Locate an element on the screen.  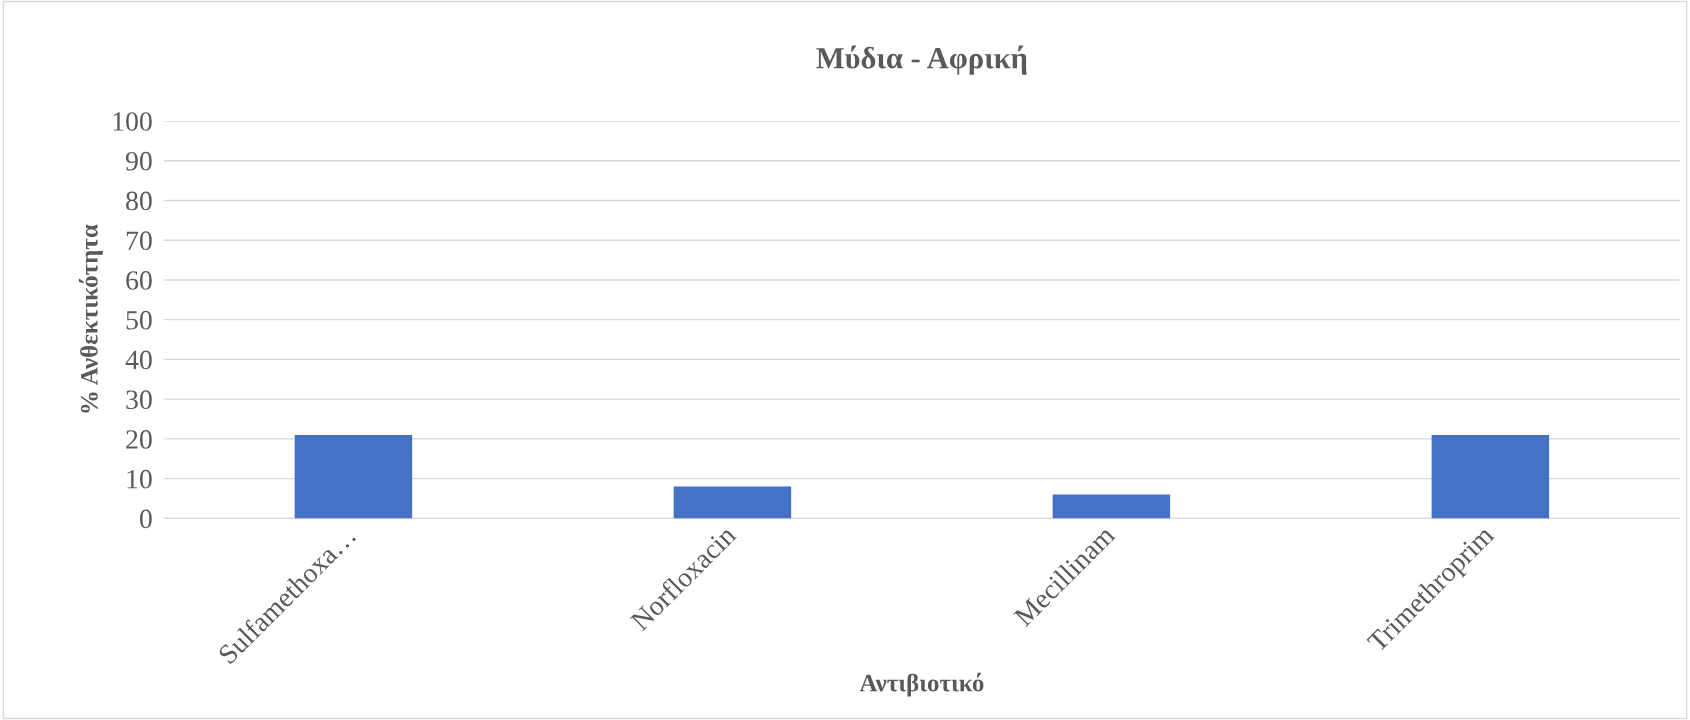
x-axis-title: Αντιβιοτικό is located at coordinates (921, 684).